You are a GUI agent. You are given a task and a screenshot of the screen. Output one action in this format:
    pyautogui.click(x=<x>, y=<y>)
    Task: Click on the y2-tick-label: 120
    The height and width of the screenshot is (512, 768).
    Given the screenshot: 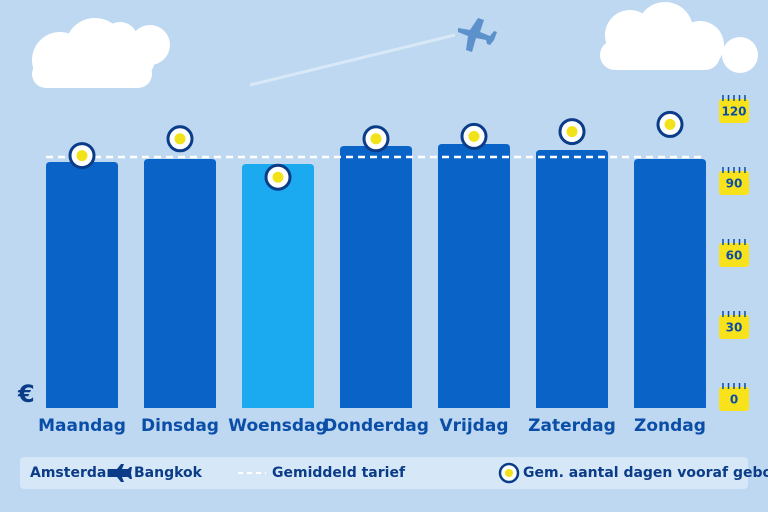 What is the action you would take?
    pyautogui.click(x=733, y=112)
    